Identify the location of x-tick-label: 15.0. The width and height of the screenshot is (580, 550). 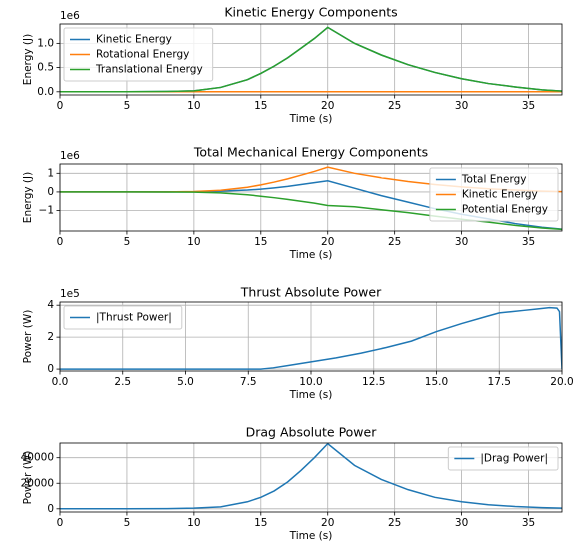
(436, 382).